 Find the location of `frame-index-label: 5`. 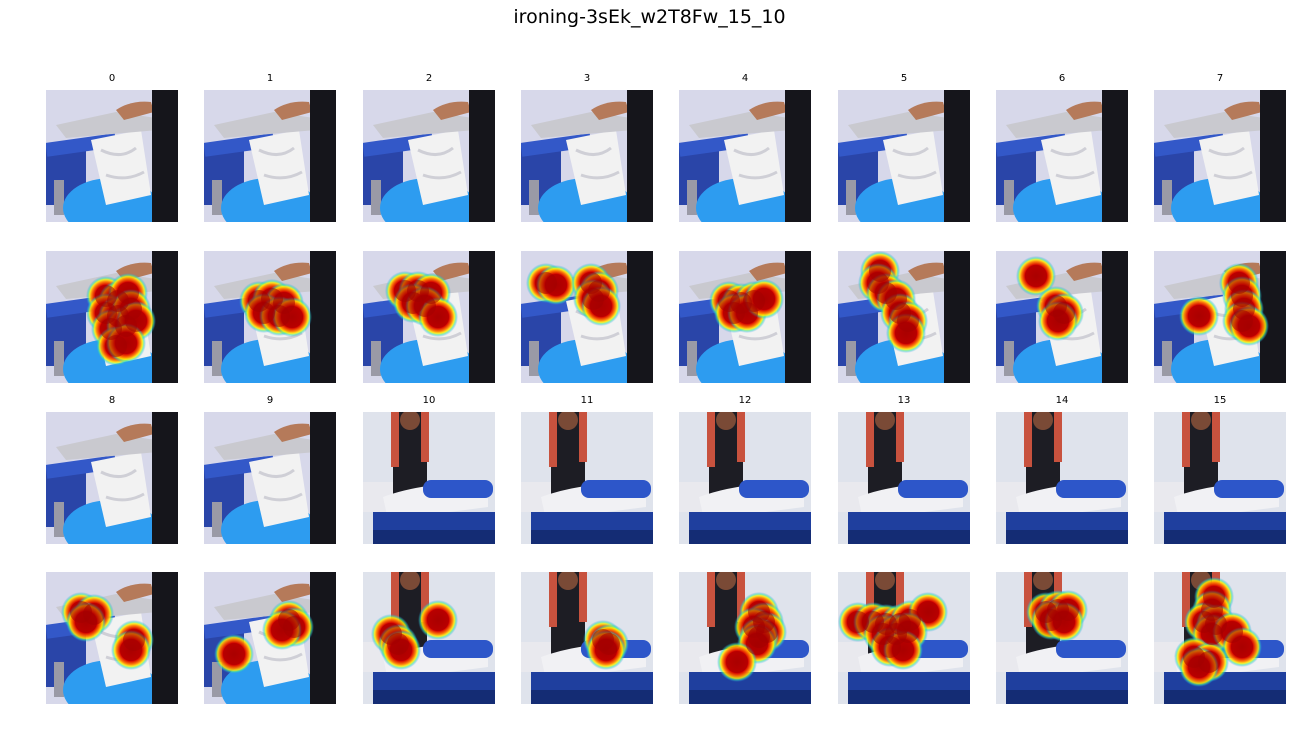

frame-index-label: 5 is located at coordinates (904, 78).